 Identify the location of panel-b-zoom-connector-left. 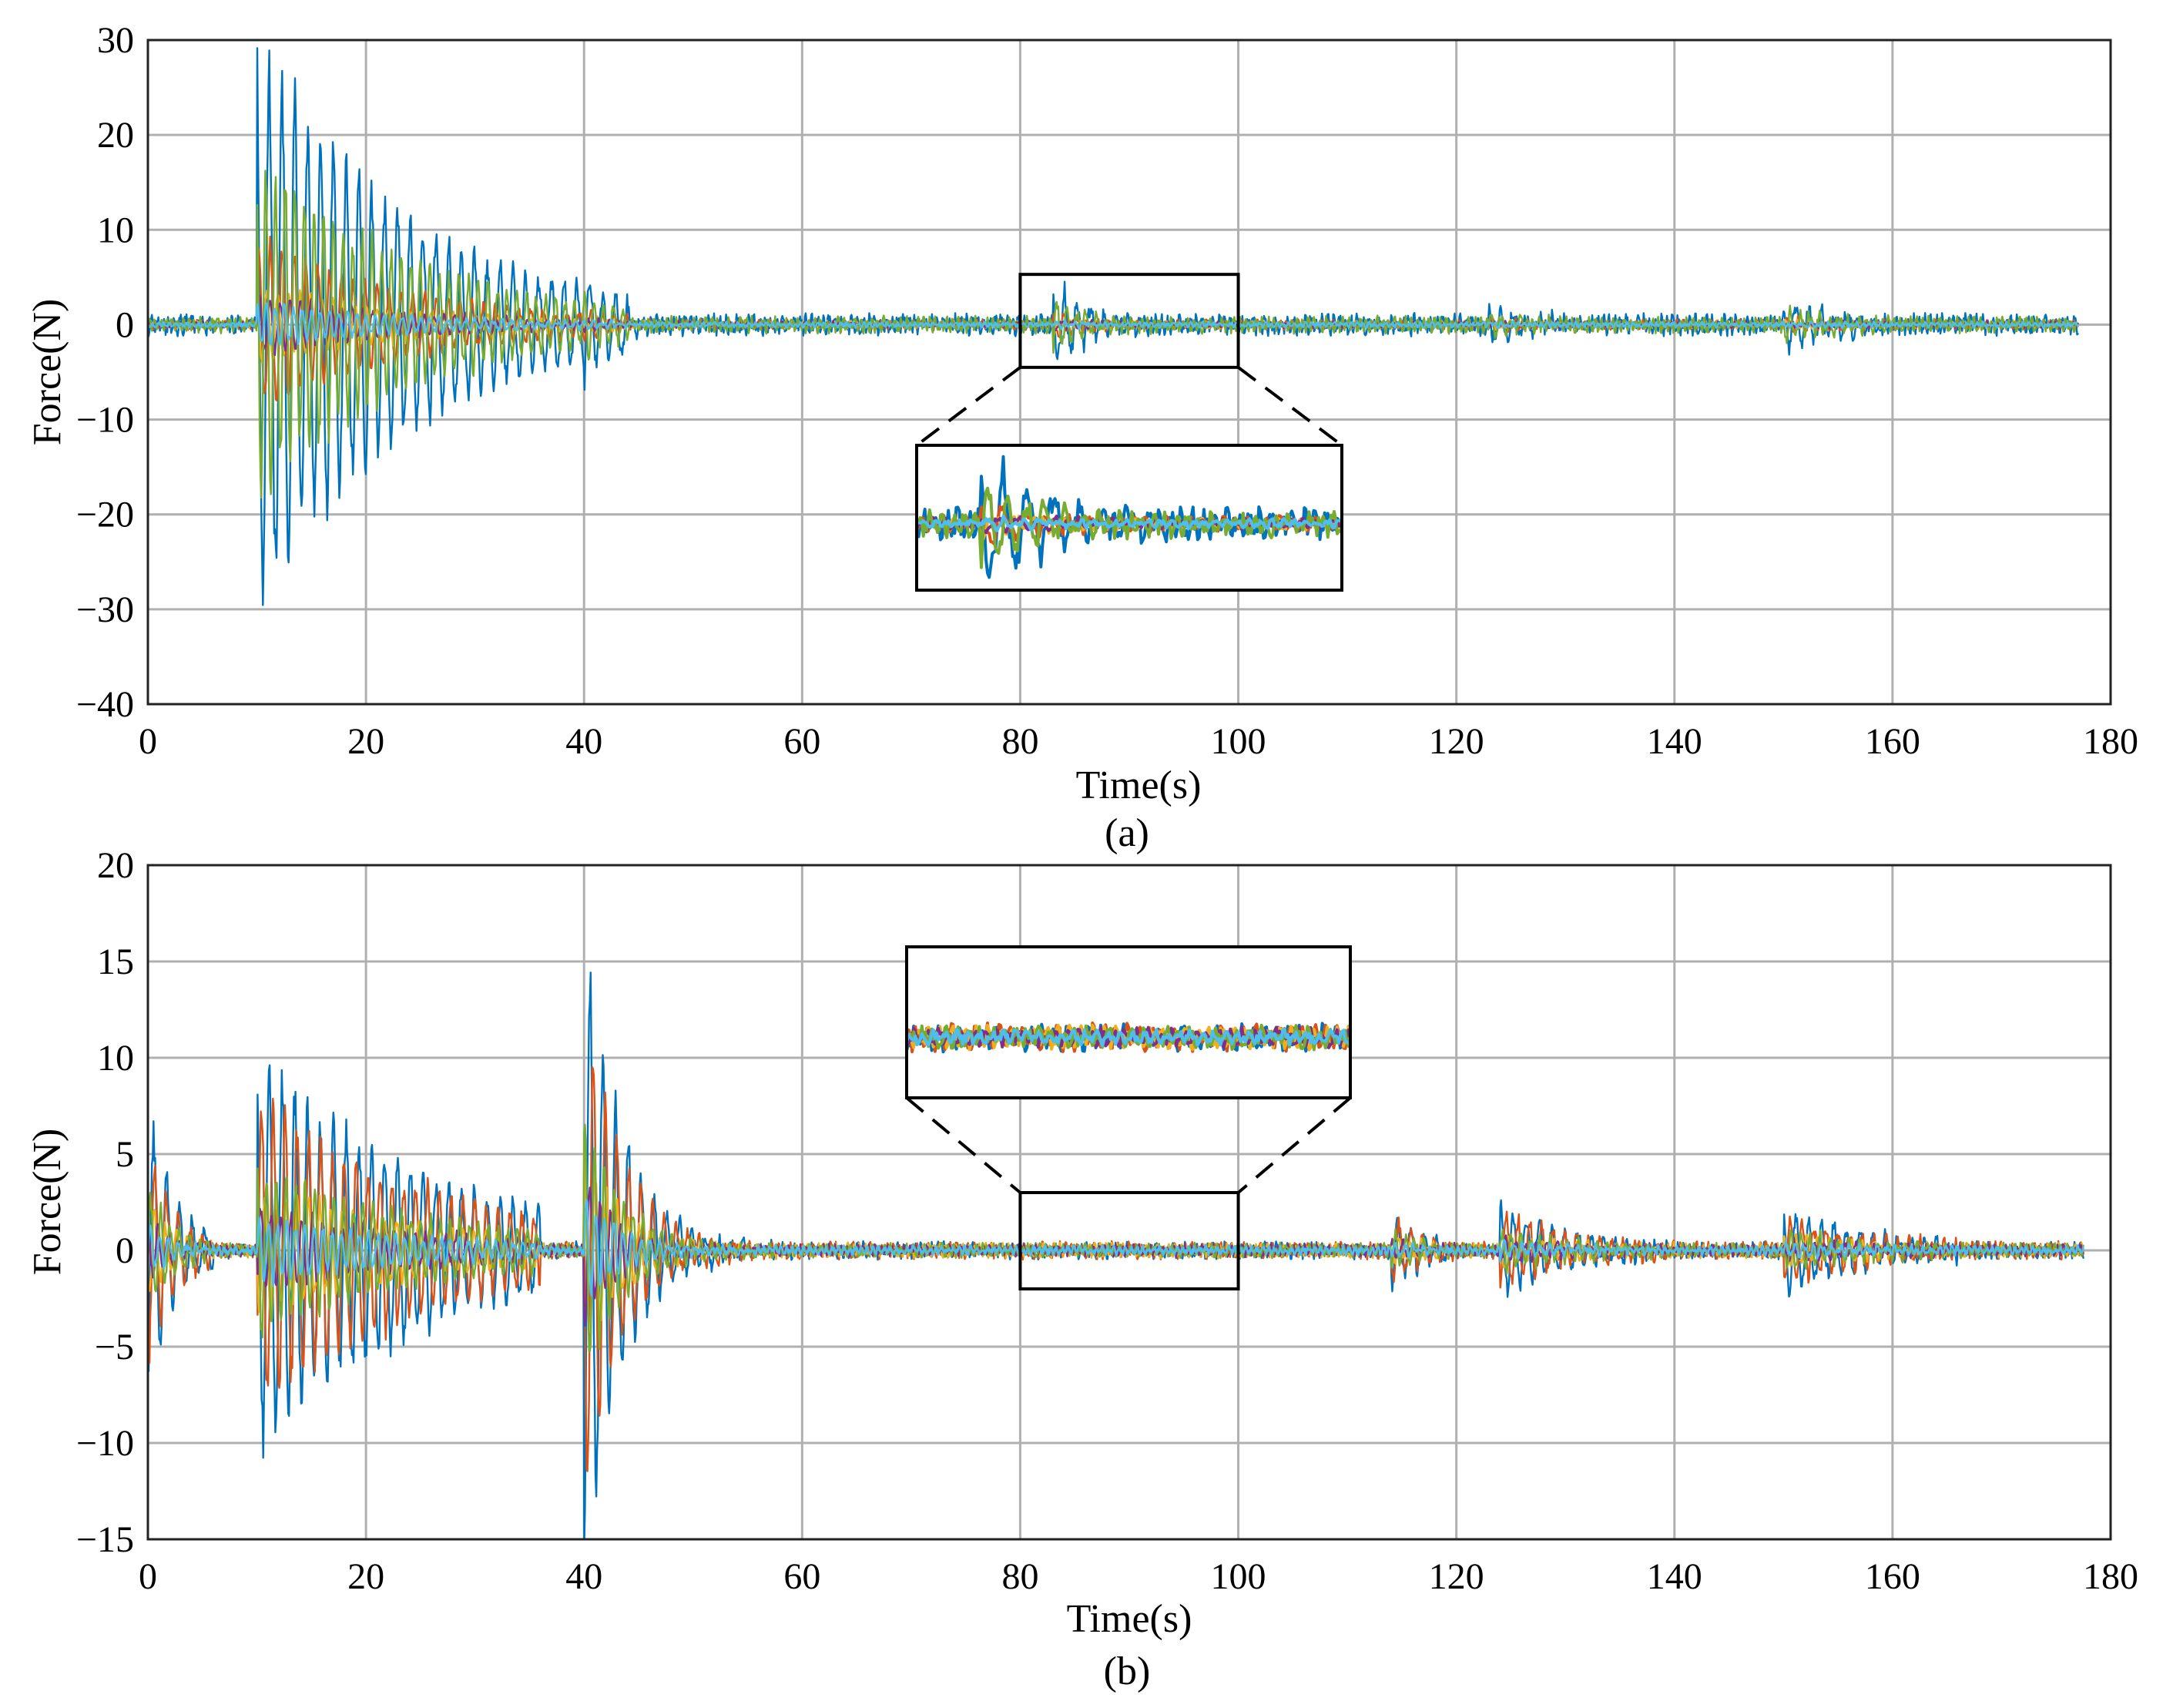
(963, 1145).